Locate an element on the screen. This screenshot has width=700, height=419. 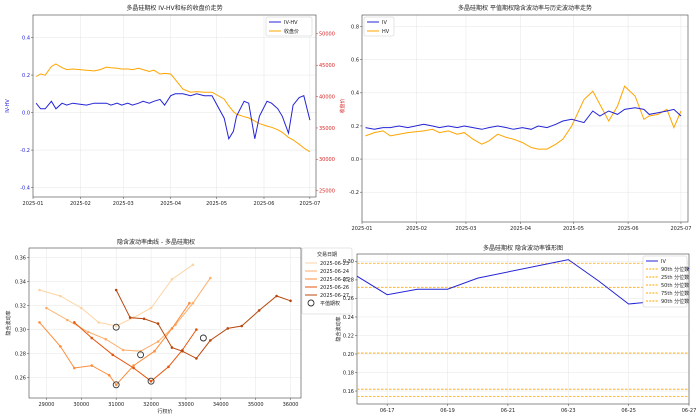
y-axis-label: 隐含波动率 is located at coordinates (338, 328).